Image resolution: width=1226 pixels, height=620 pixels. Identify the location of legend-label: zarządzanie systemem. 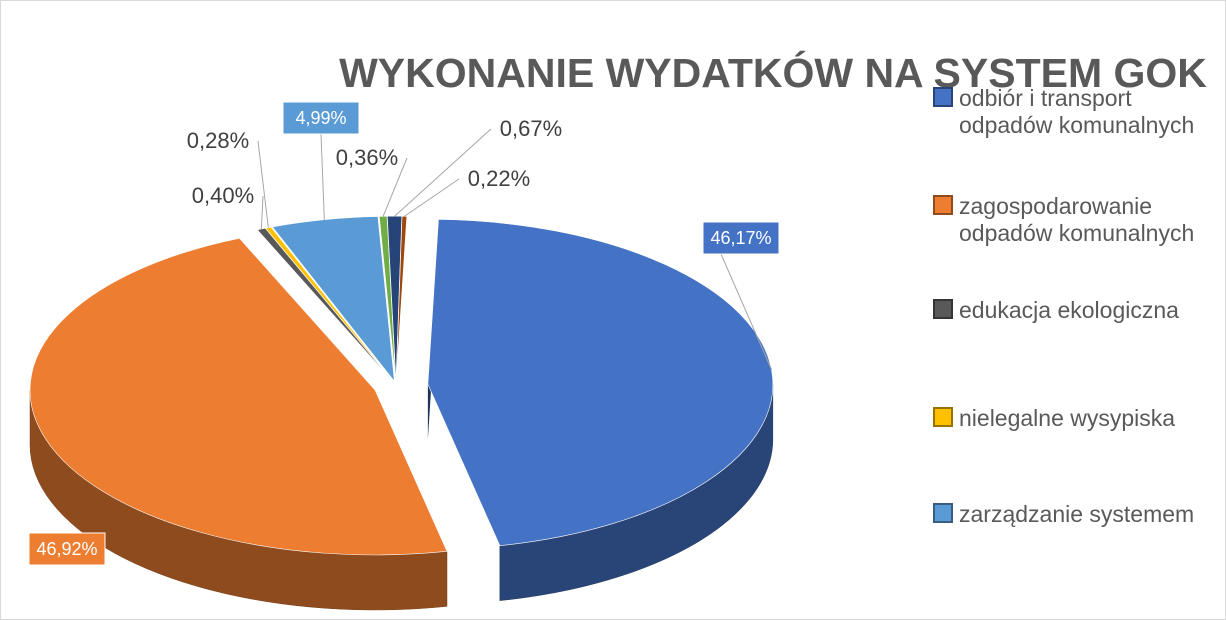
(1077, 514).